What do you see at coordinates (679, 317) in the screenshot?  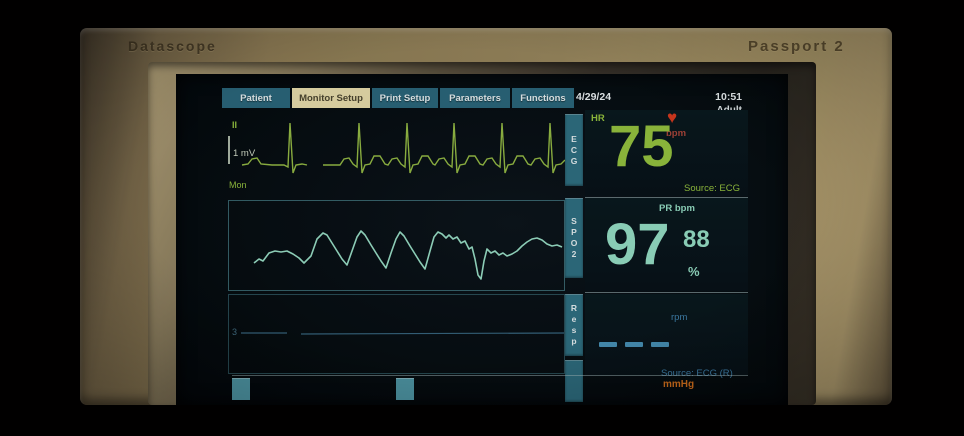 I see `resp-unit-label: rpm` at bounding box center [679, 317].